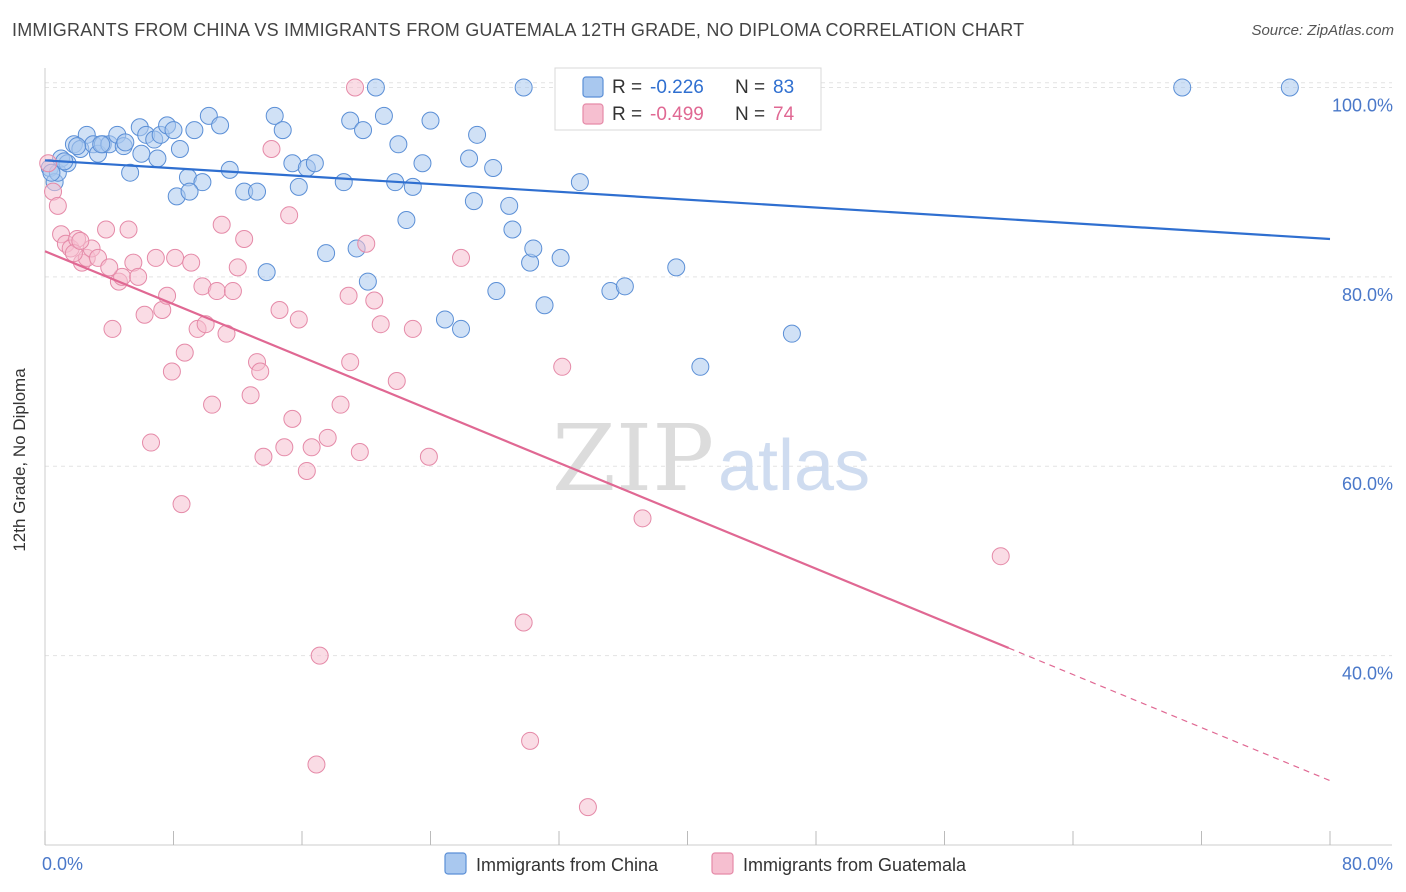 The width and height of the screenshot is (1406, 892). Describe the element at coordinates (62, 864) in the screenshot. I see `x-tick-label-min: 0.0%` at that location.